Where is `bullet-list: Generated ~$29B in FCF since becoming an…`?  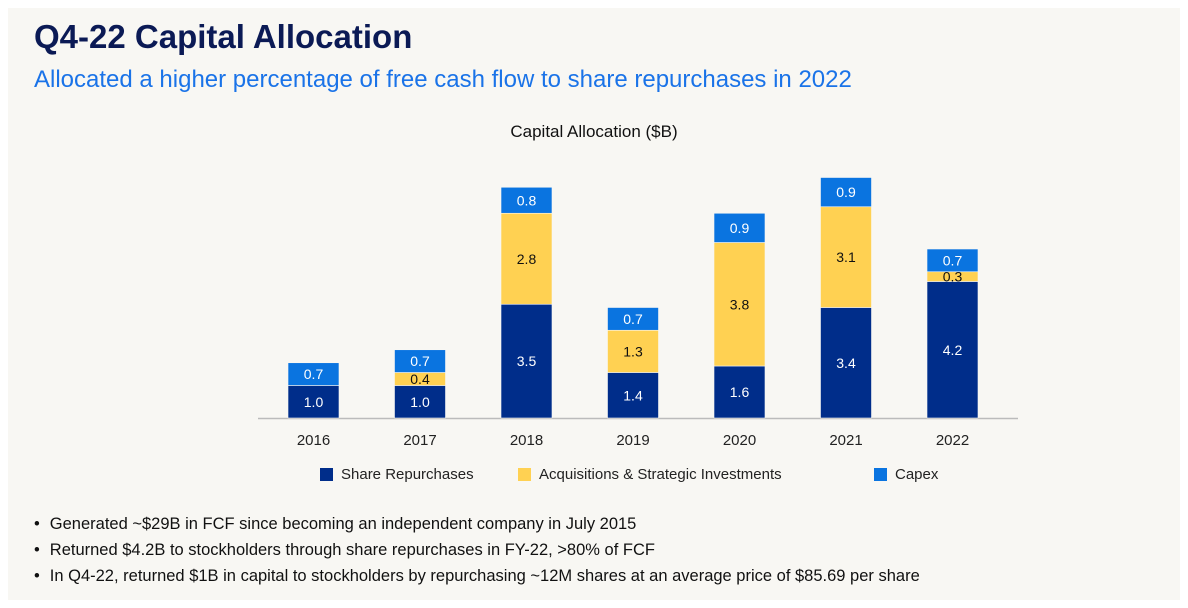
bullet-list: Generated ~$29B in FCF since becoming an… is located at coordinates (477, 550).